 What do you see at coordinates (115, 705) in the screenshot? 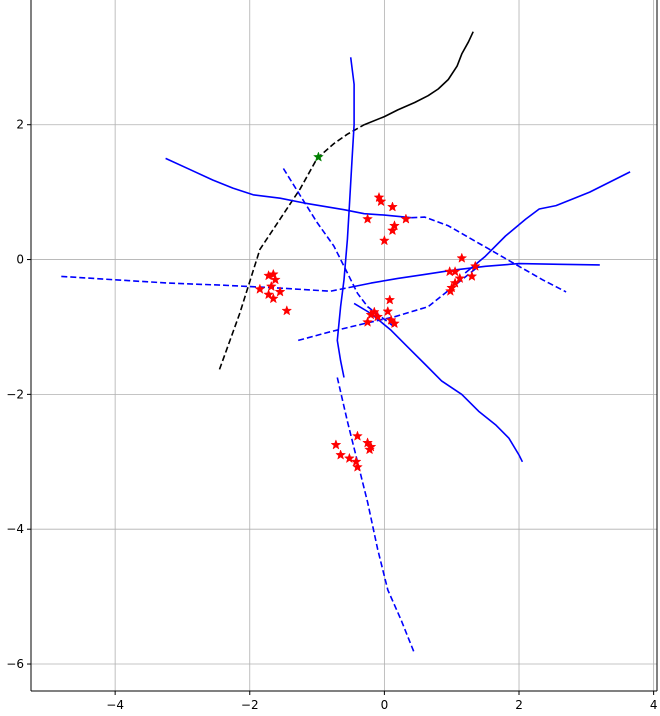
I see `x-tick-label: −4` at bounding box center [115, 705].